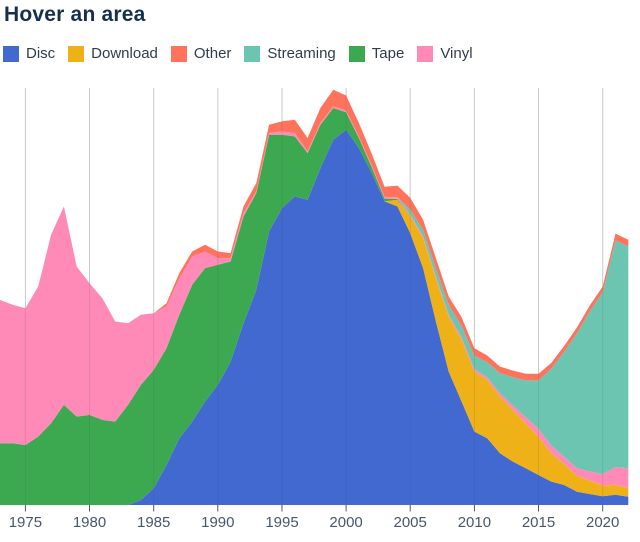 The height and width of the screenshot is (542, 640). What do you see at coordinates (314, 518) in the screenshot?
I see `x-axis: 1975 1980 1985 1990 1995 2000 2005 2010 2015 2020` at bounding box center [314, 518].